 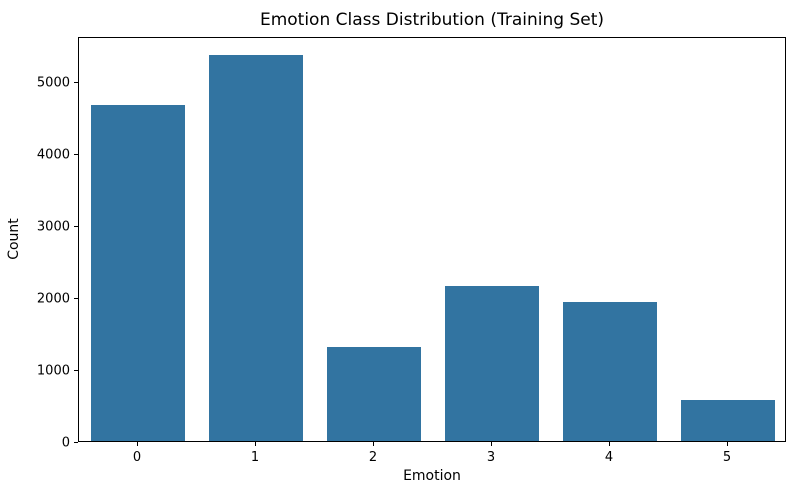 What do you see at coordinates (373, 457) in the screenshot?
I see `x-tick-label: 2` at bounding box center [373, 457].